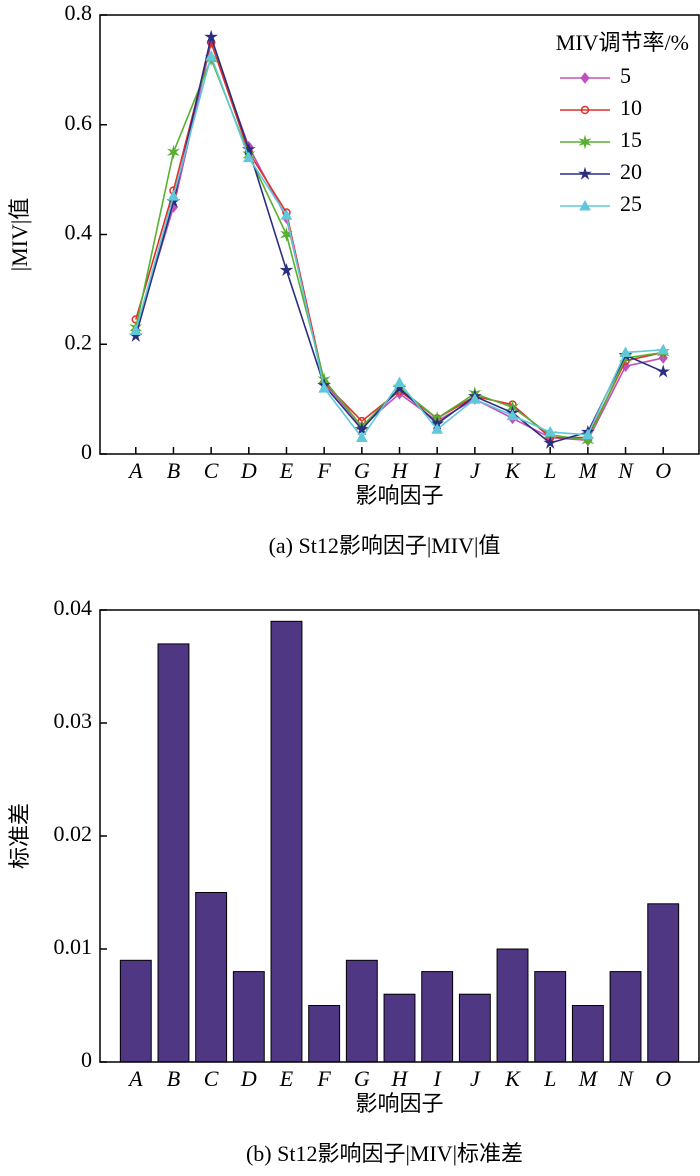 The height and width of the screenshot is (1176, 700). I want to click on y-tick-label: 0.4, so click(79, 232).